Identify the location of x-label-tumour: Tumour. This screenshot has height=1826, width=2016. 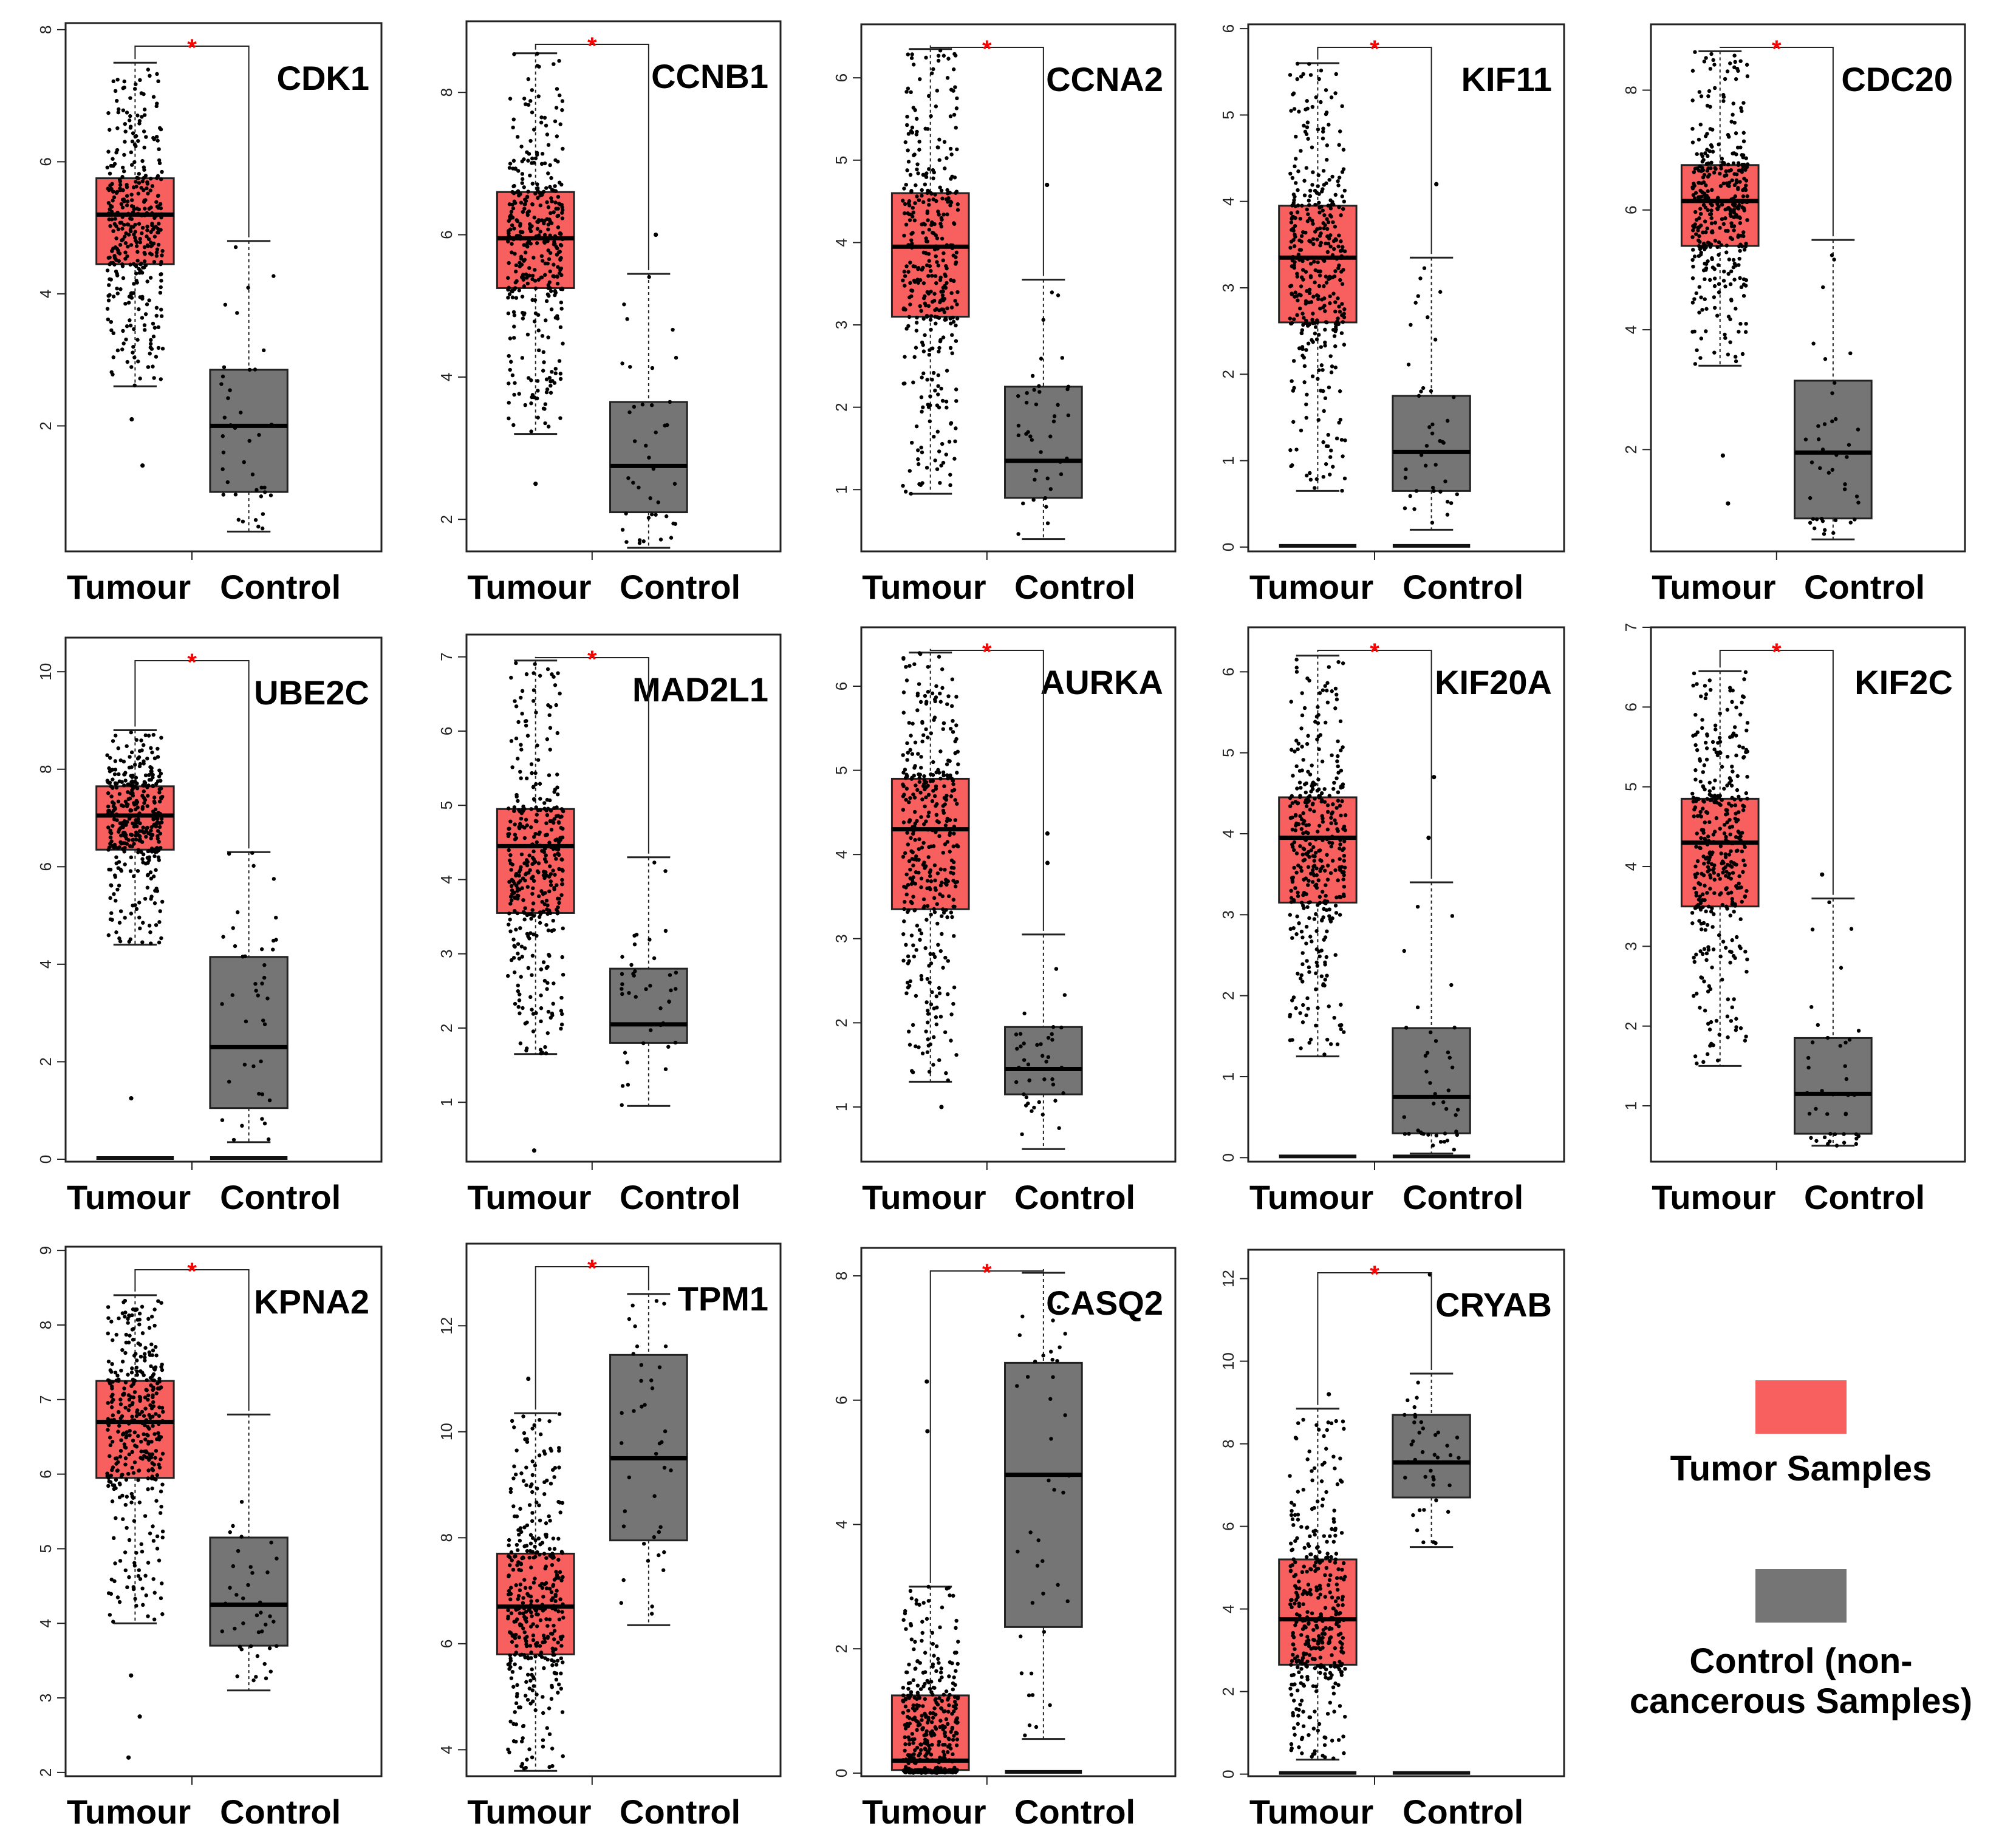
(1713, 1197).